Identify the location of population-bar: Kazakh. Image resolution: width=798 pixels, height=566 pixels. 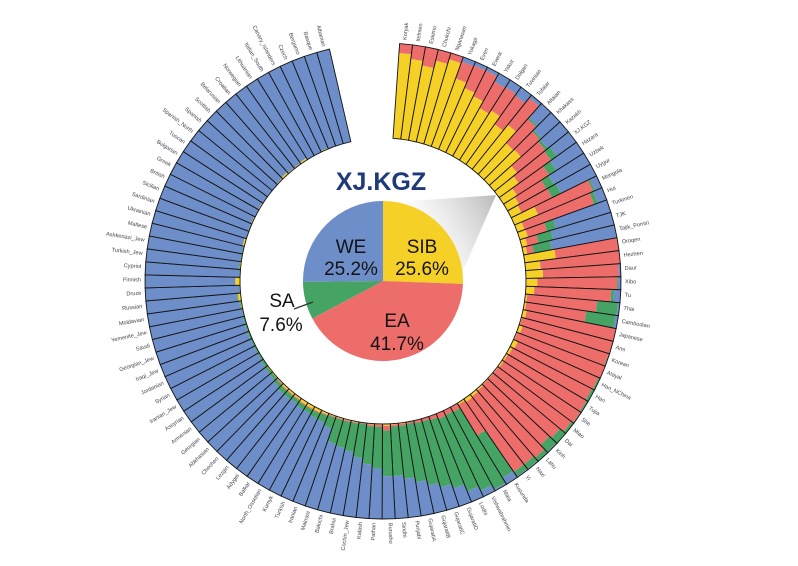
(529, 157).